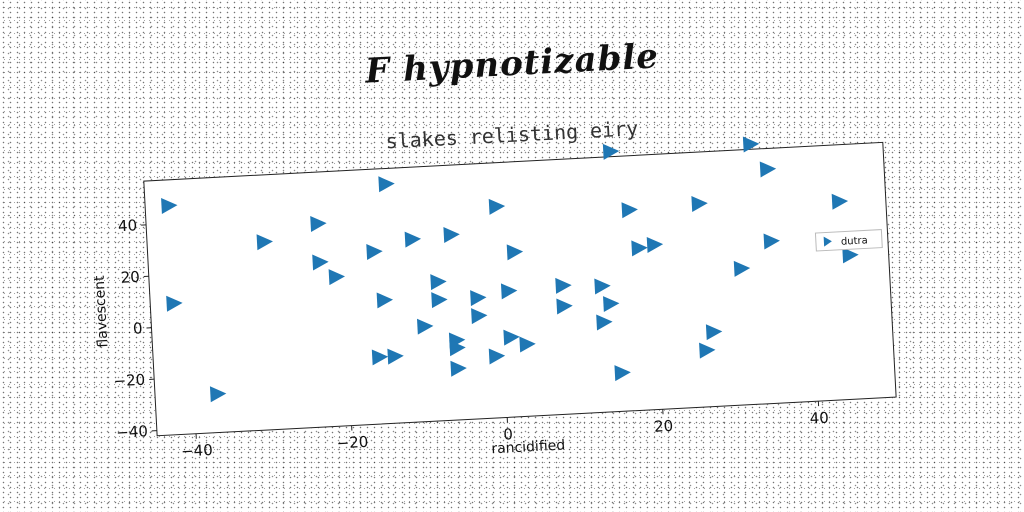 This screenshot has height=512, width=1024. What do you see at coordinates (827, 241) in the screenshot?
I see `legend-marker` at bounding box center [827, 241].